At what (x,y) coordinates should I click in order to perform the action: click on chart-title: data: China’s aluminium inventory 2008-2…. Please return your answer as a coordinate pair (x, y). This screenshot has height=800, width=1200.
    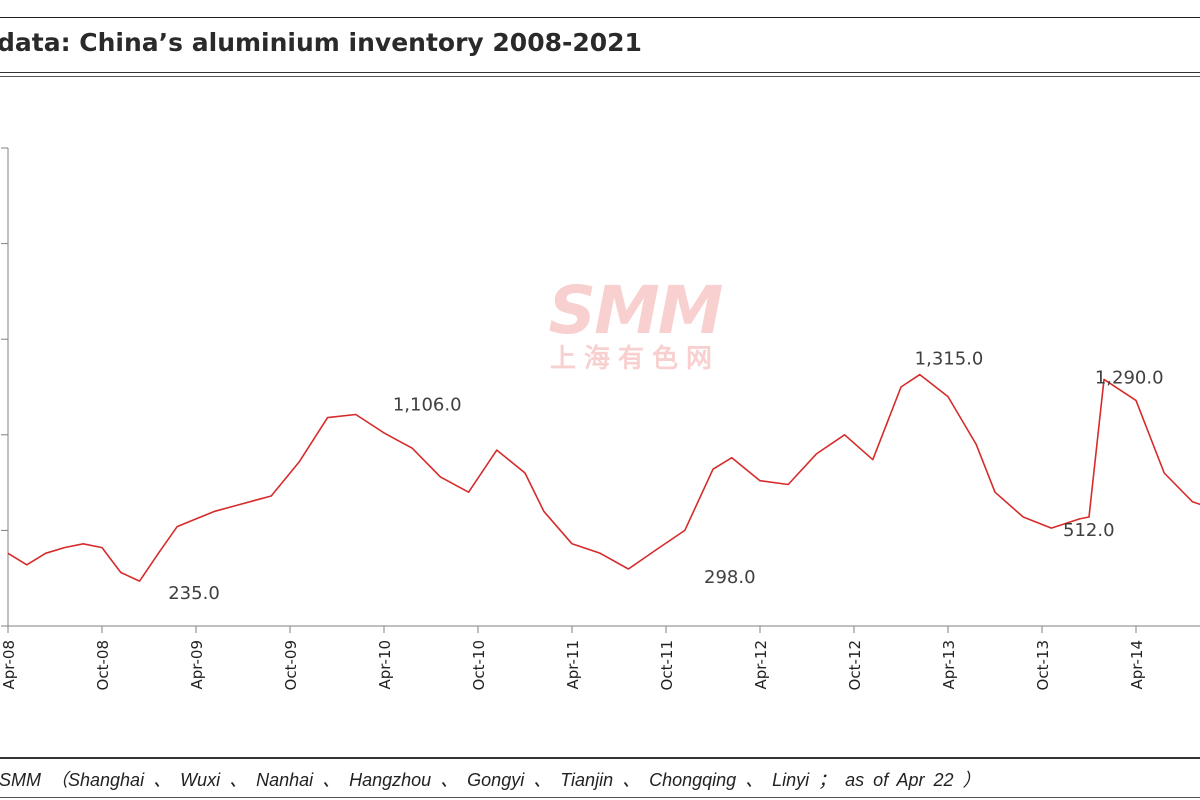
    Looking at the image, I should click on (321, 42).